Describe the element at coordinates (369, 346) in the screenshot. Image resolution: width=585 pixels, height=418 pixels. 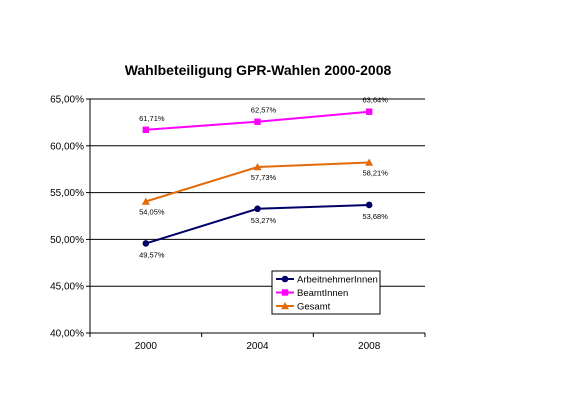
I see `x-tick-label: 2008` at that location.